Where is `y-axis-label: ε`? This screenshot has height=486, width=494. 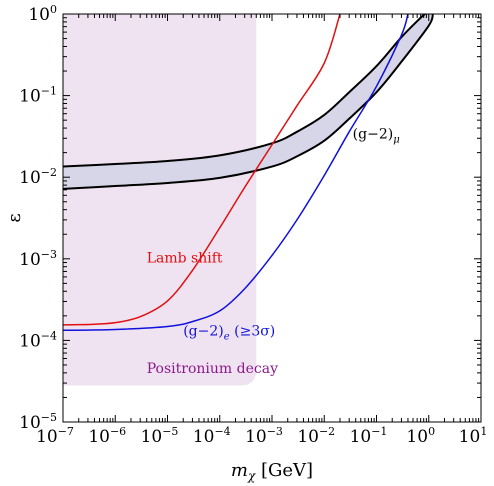 y-axis-label: ε is located at coordinates (14, 217).